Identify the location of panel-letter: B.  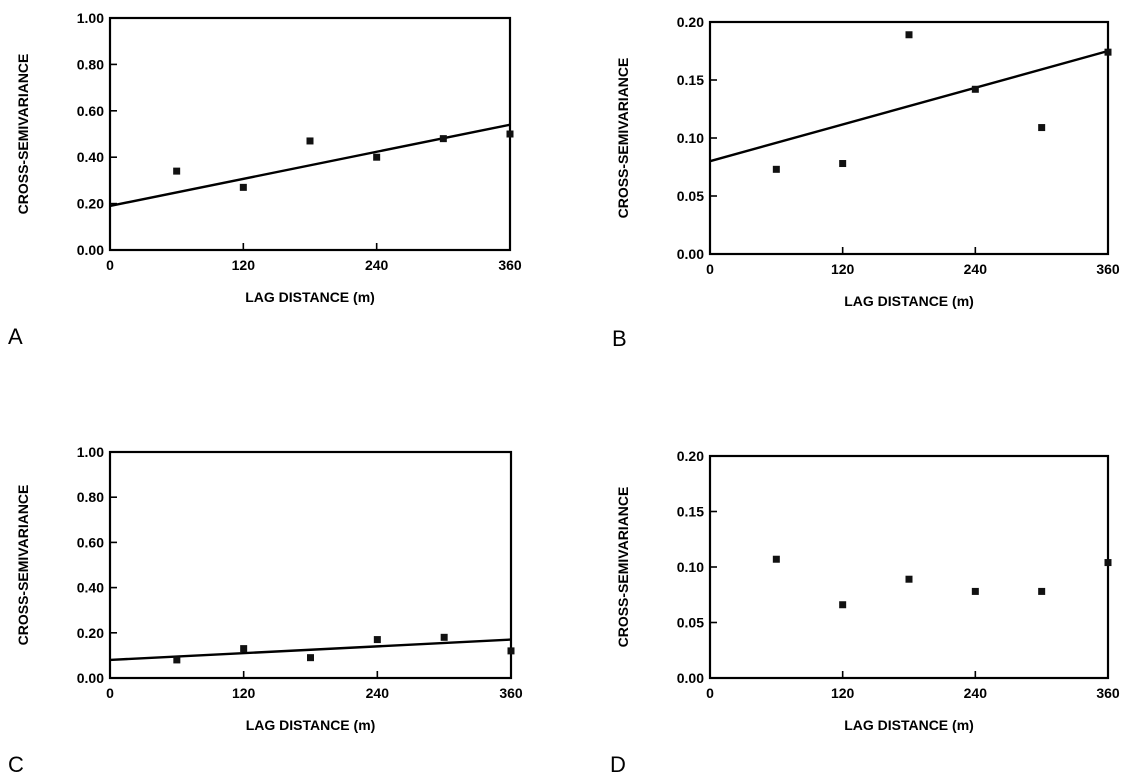
(619, 338).